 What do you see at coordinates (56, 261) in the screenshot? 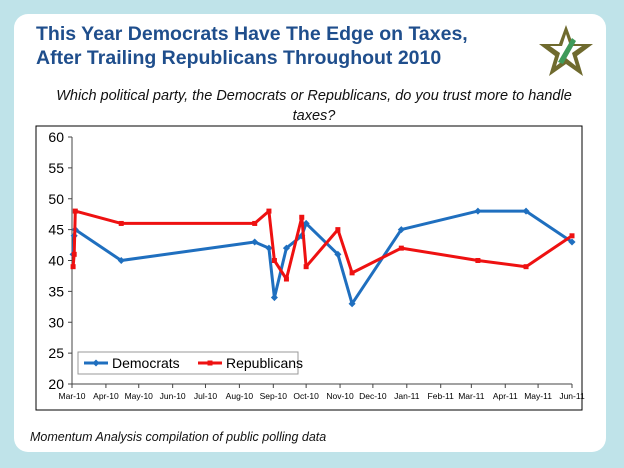
I see `y-tick-label: 40` at bounding box center [56, 261].